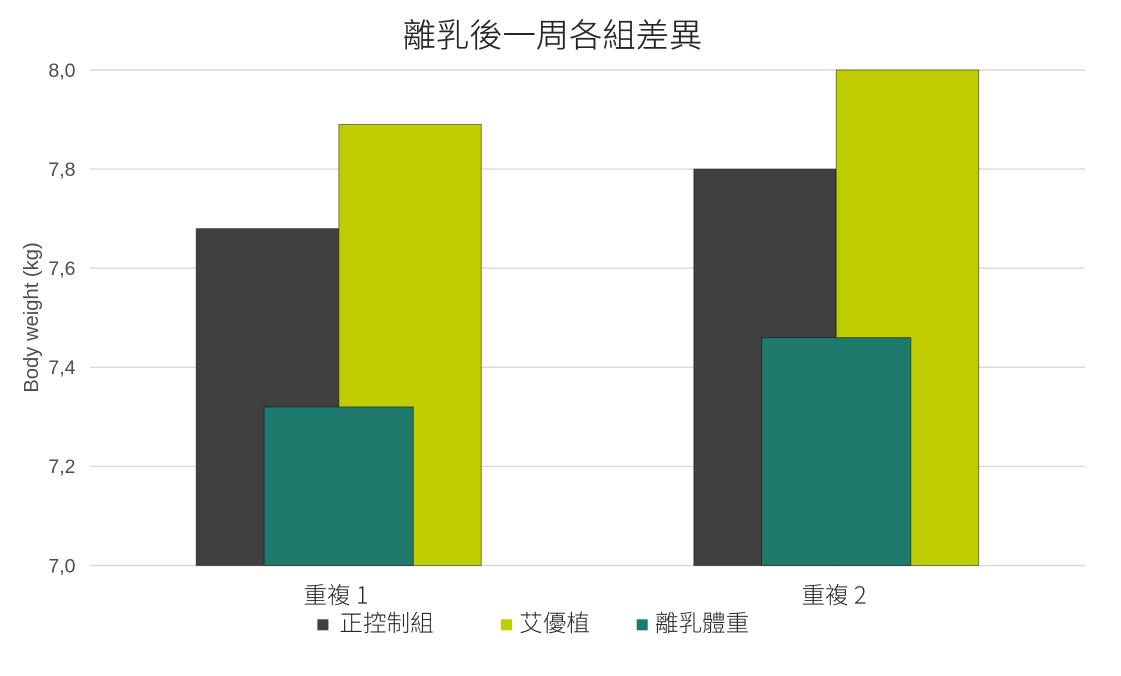 The height and width of the screenshot is (676, 1121). Describe the element at coordinates (61, 71) in the screenshot. I see `svg-text: 8,0` at that location.